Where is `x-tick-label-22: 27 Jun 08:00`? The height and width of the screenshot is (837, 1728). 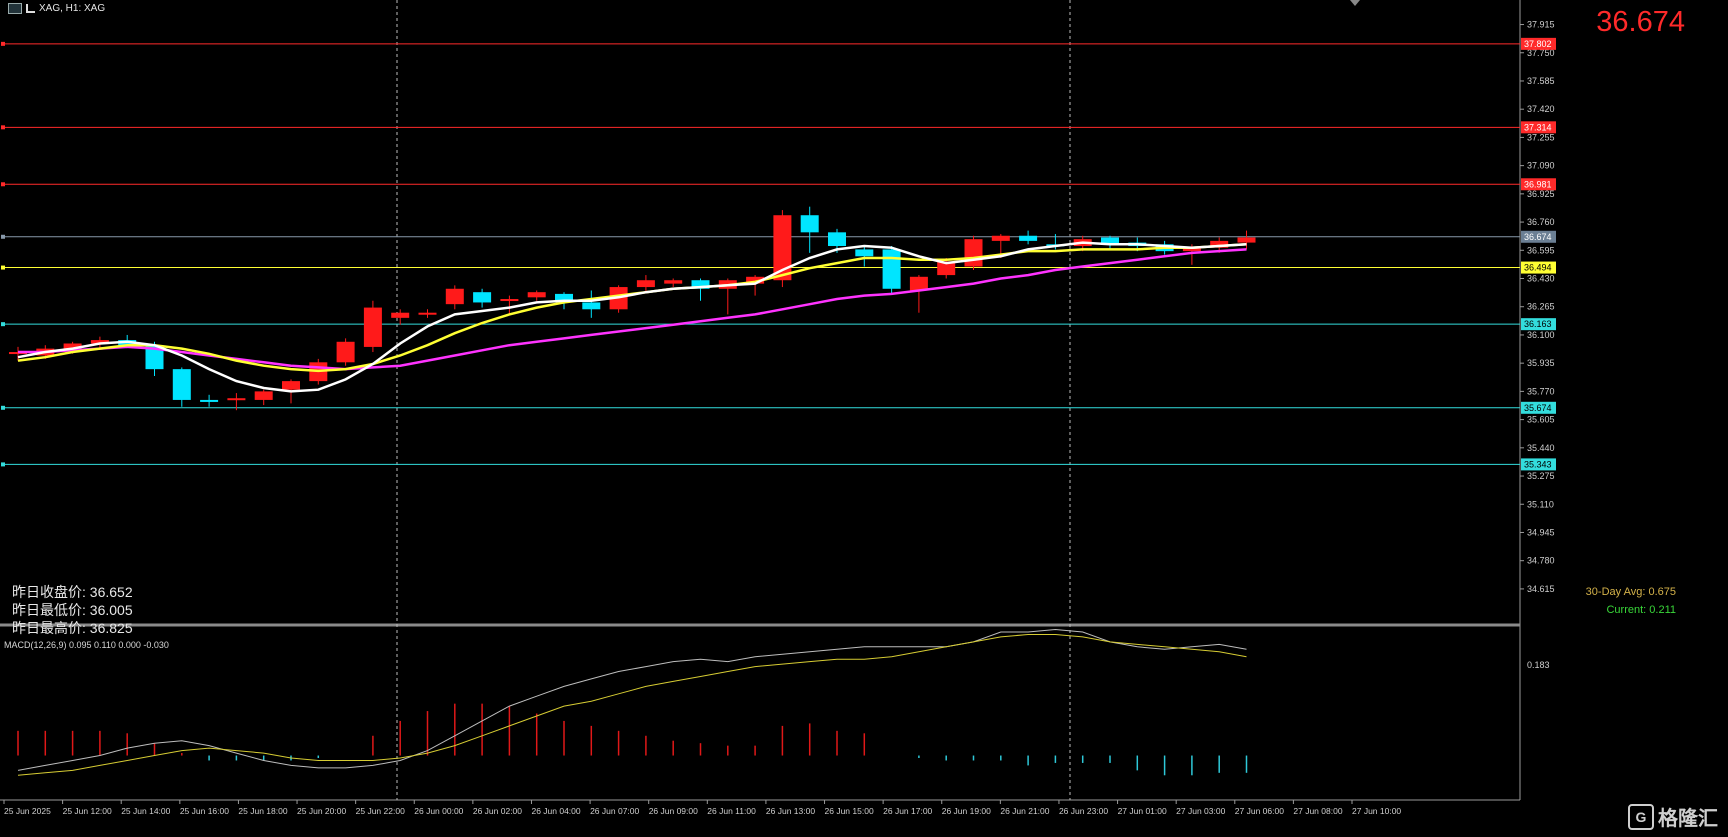 x-tick-label-22: 27 Jun 08:00 is located at coordinates (1317, 811).